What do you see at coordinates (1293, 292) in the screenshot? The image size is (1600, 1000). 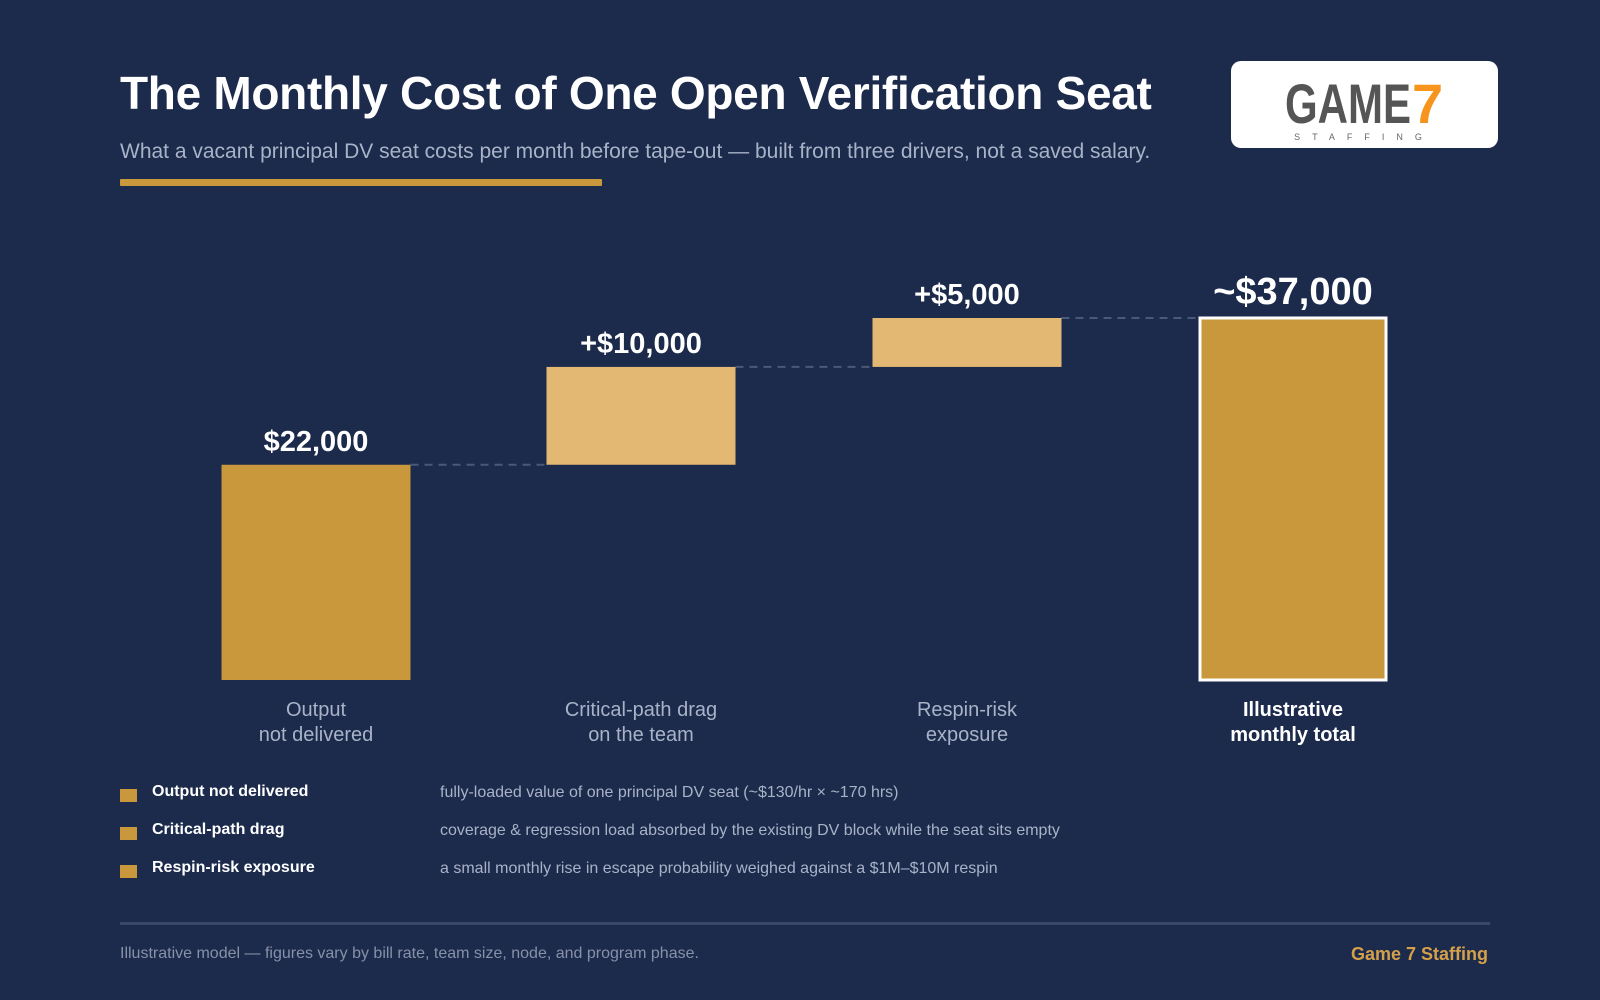 I see `value-label: ~$37,000` at bounding box center [1293, 292].